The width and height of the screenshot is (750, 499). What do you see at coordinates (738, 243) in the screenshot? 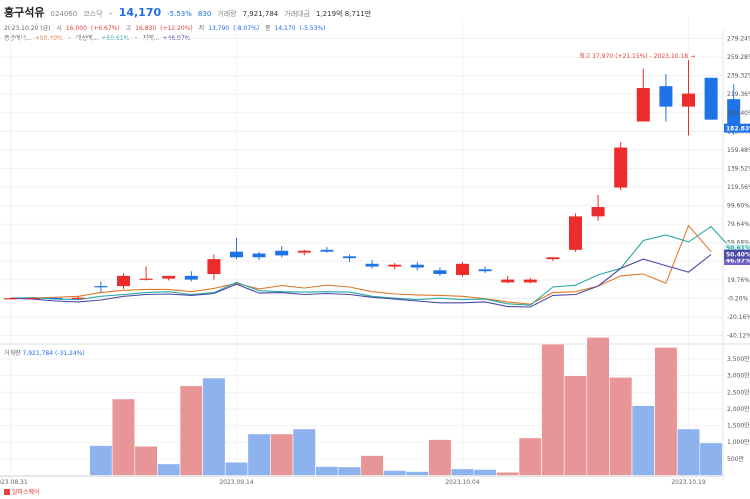
I see `price-tick-label: 59.68%` at bounding box center [738, 243].